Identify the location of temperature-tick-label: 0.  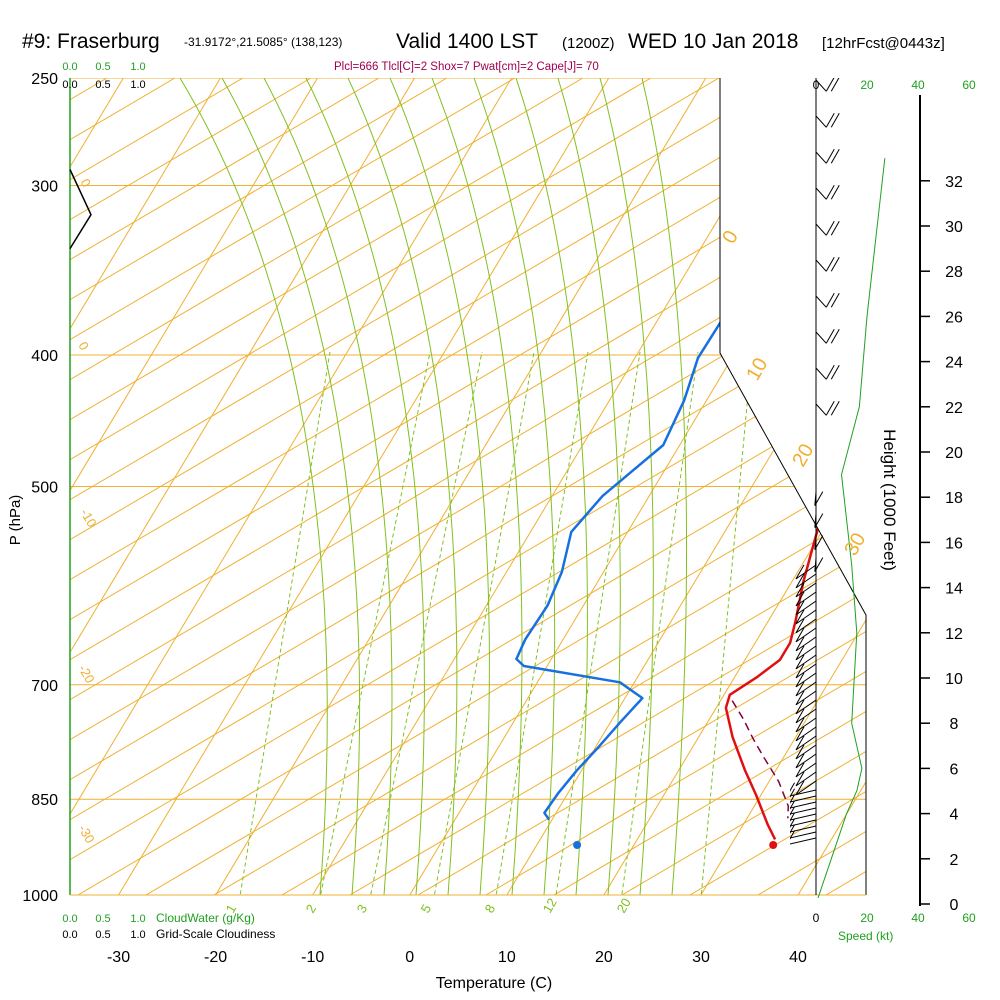
(409, 957).